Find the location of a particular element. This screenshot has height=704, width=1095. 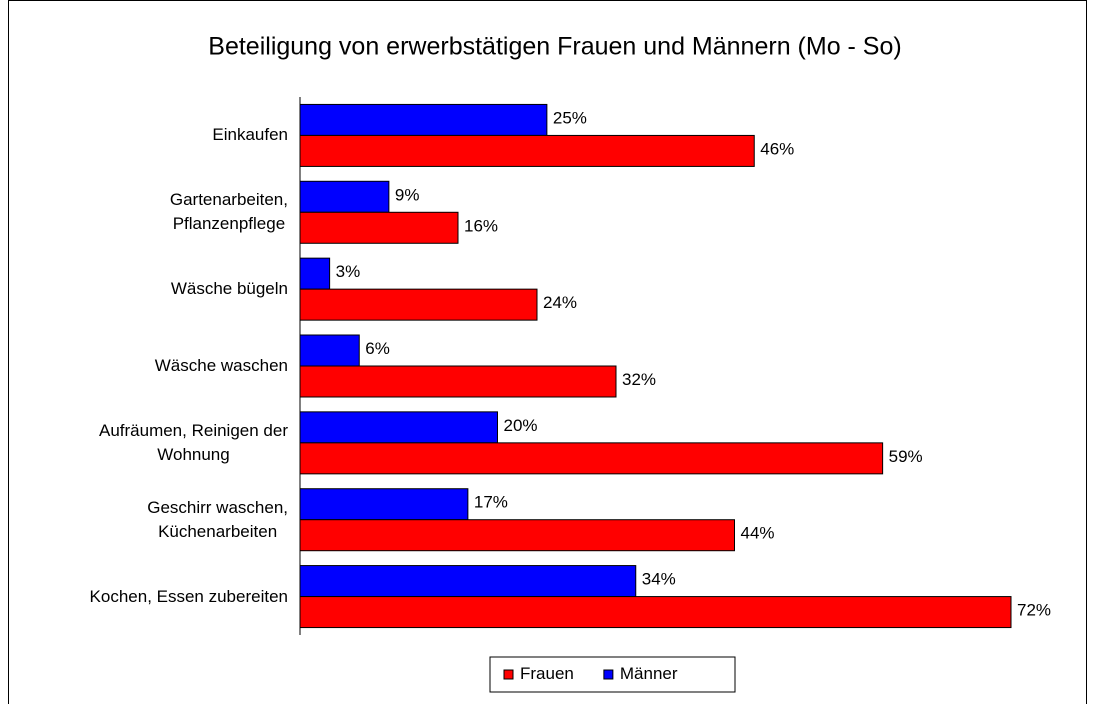

category-label: Aufräumen, Reinigen der Wohnung is located at coordinates (193, 442).